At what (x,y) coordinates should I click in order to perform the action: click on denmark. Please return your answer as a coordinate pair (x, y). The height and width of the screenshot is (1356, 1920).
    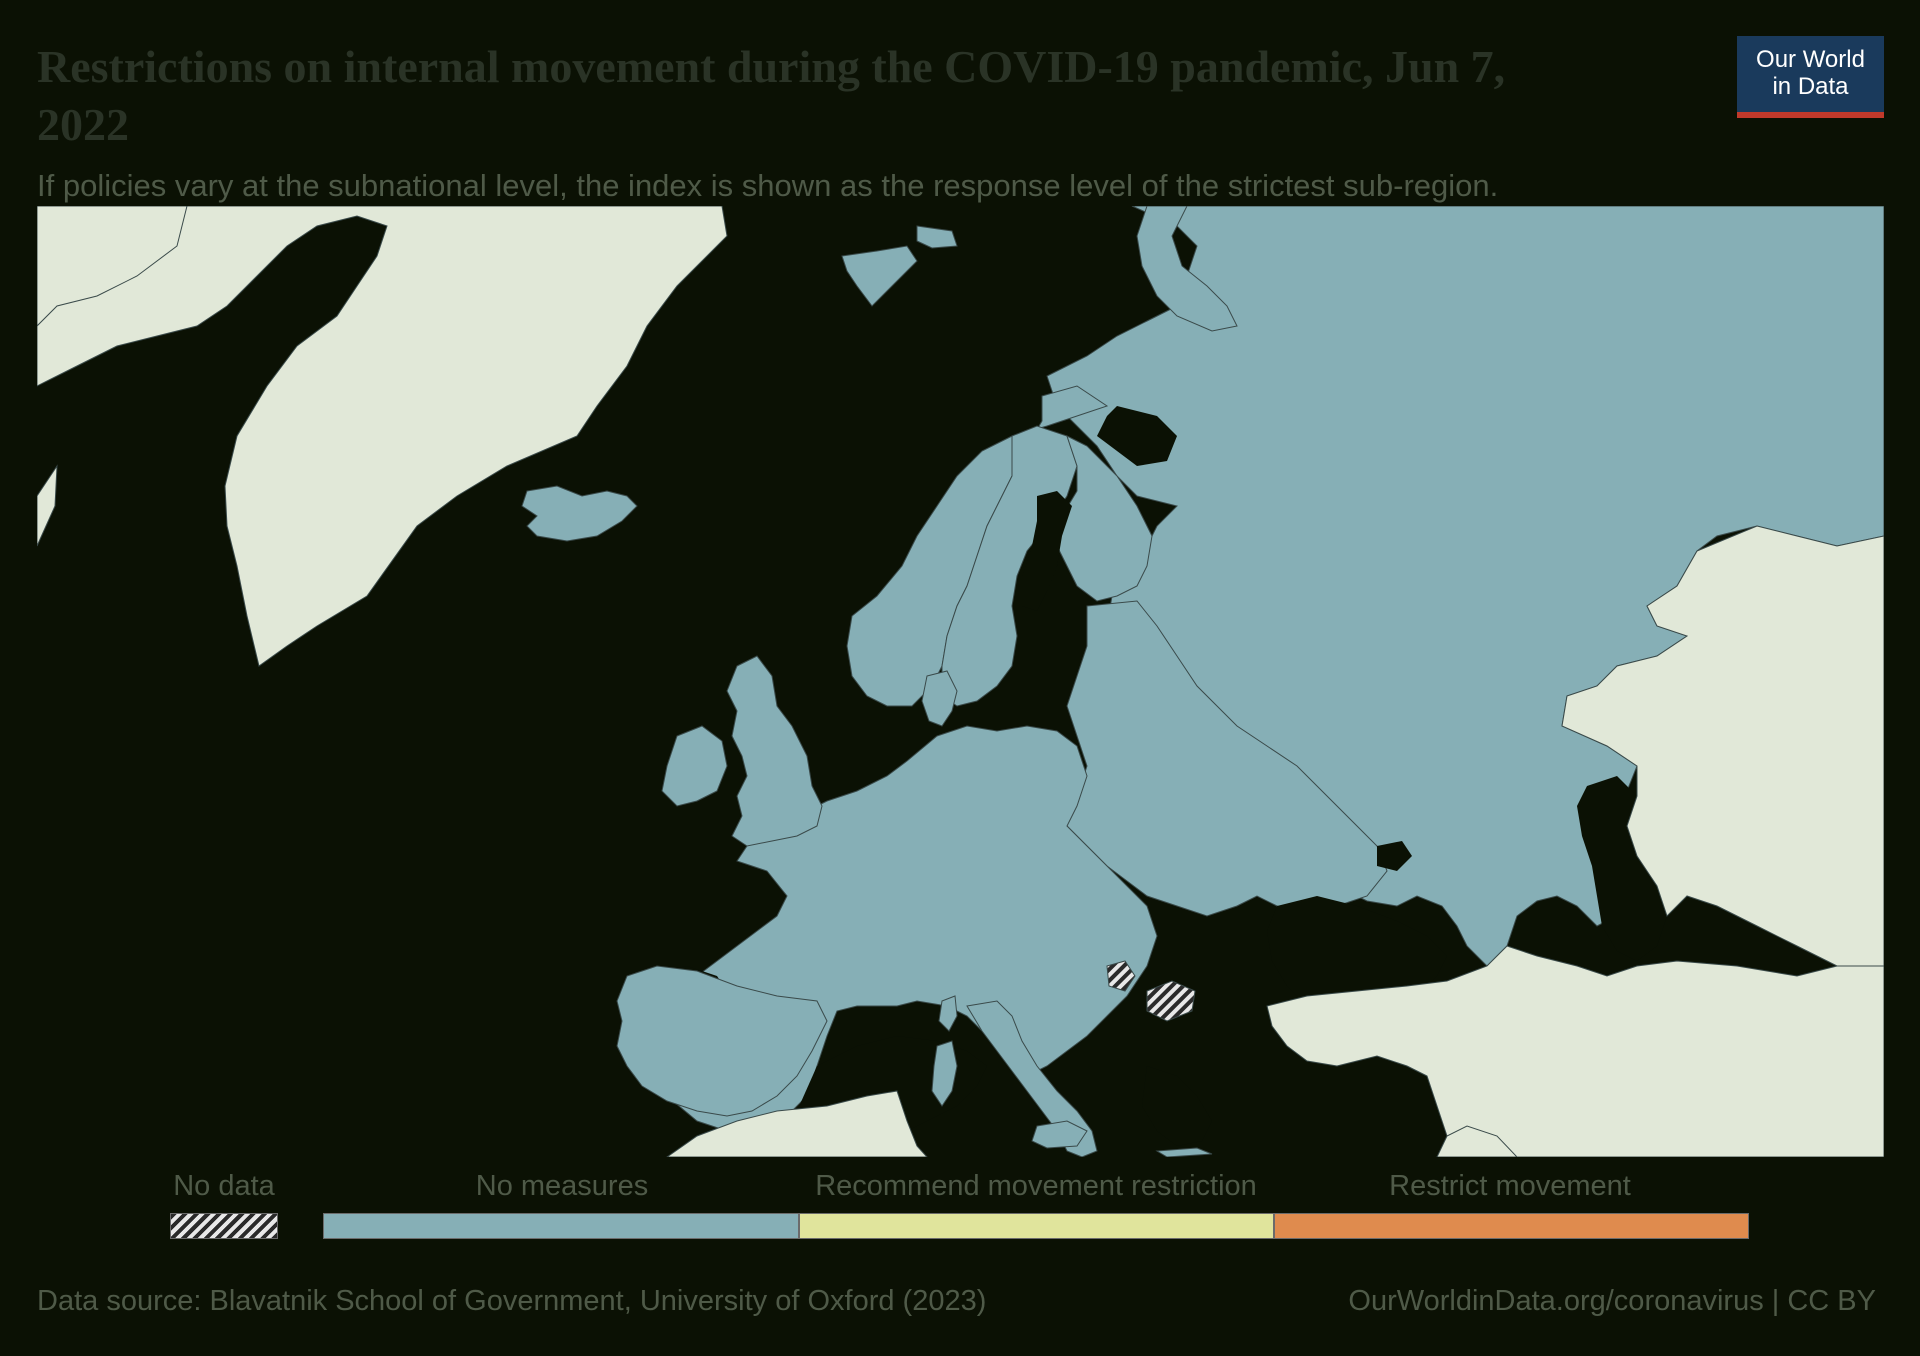
    Looking at the image, I should click on (939, 698).